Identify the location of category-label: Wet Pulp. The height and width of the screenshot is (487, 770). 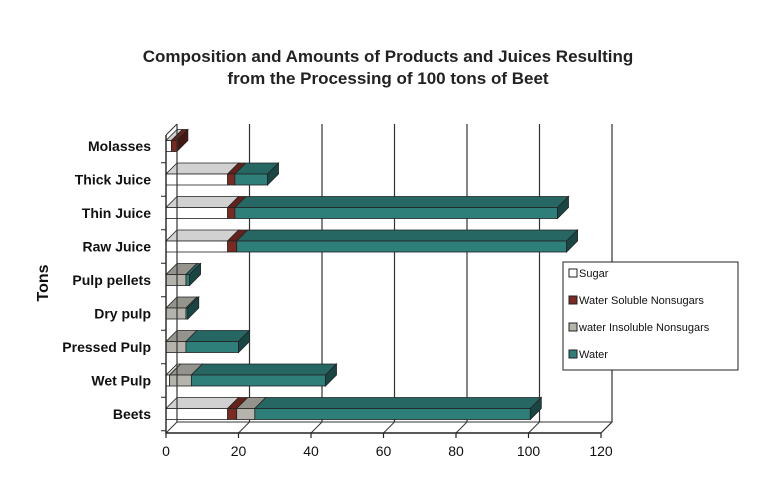
(121, 381).